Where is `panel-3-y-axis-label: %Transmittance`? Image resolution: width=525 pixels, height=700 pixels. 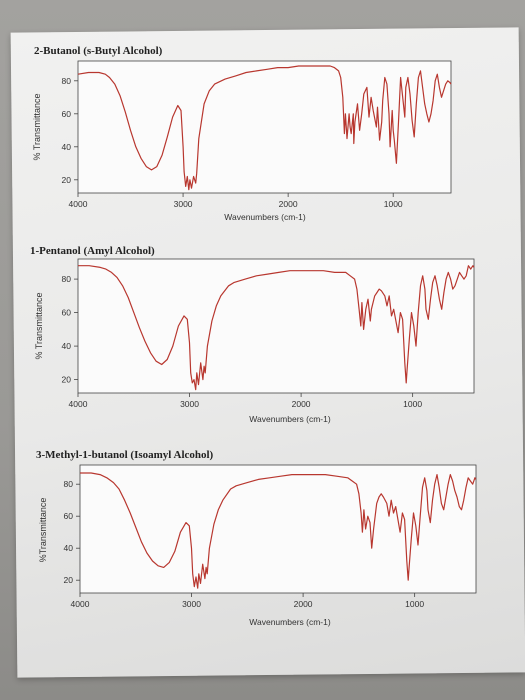 panel-3-y-axis-label: %Transmittance is located at coordinates (43, 530).